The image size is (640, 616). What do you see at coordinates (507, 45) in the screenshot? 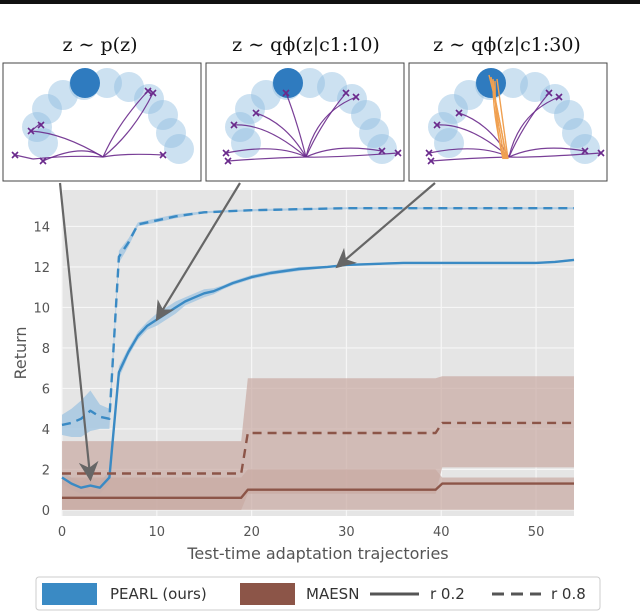
I see `panel-title-posterior-30: z ∼ qϕ(z|c1:30)` at bounding box center [507, 45].